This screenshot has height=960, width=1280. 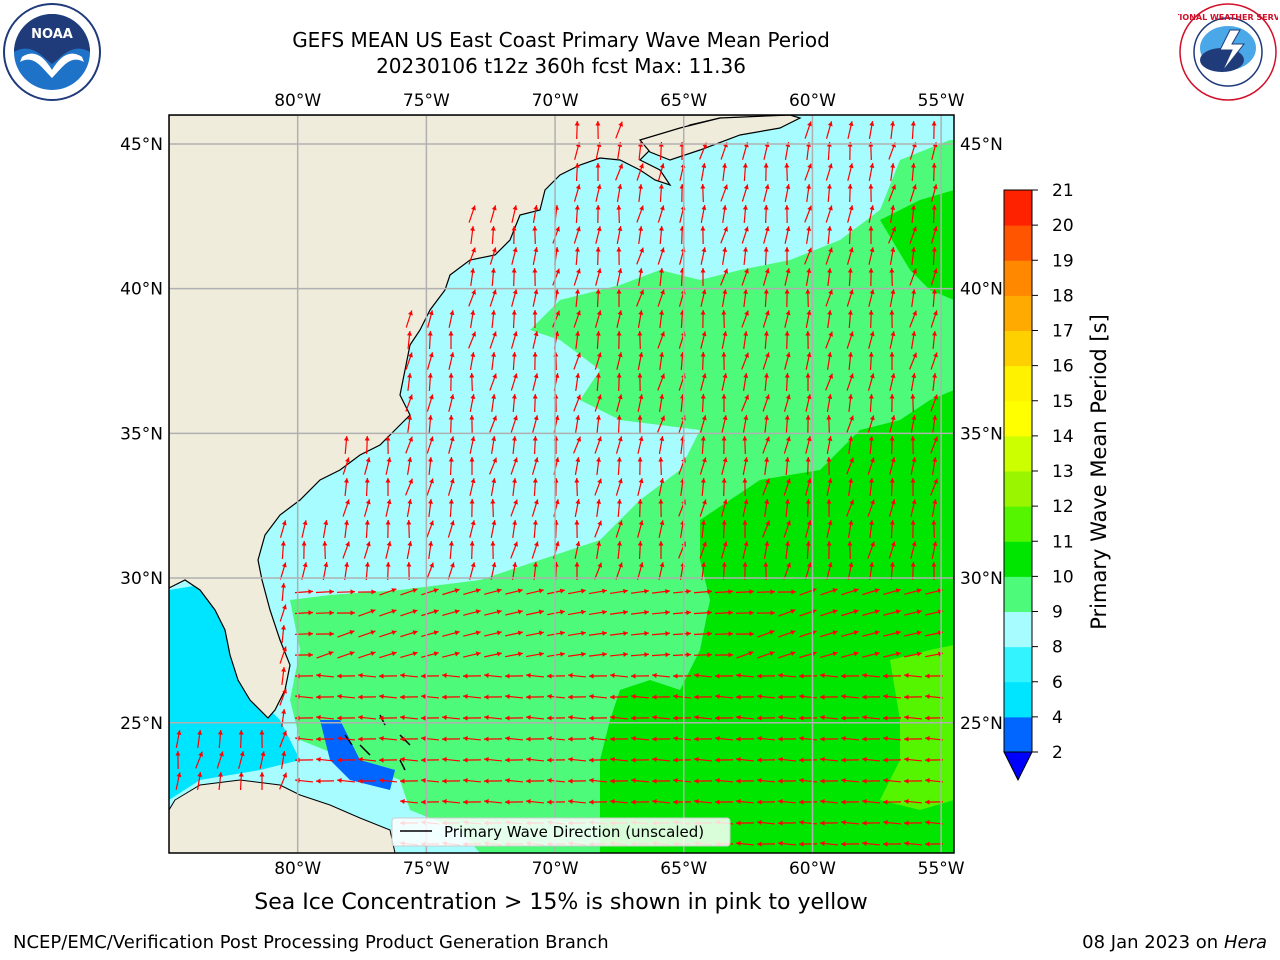 What do you see at coordinates (297, 869) in the screenshot?
I see `lon-tick-label-bottom: 80°W` at bounding box center [297, 869].